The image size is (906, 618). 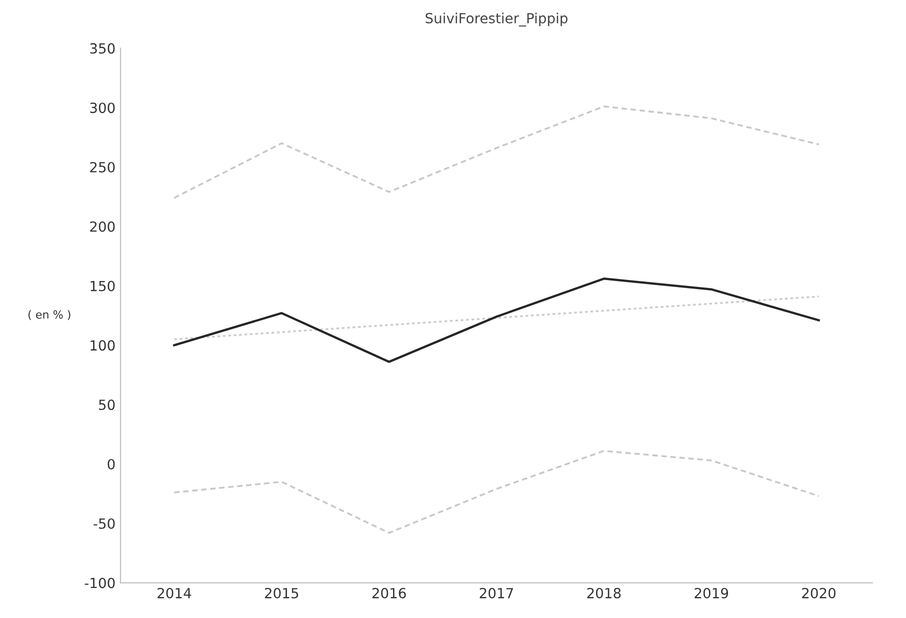 I want to click on y-tick-label: -100, so click(x=99, y=583).